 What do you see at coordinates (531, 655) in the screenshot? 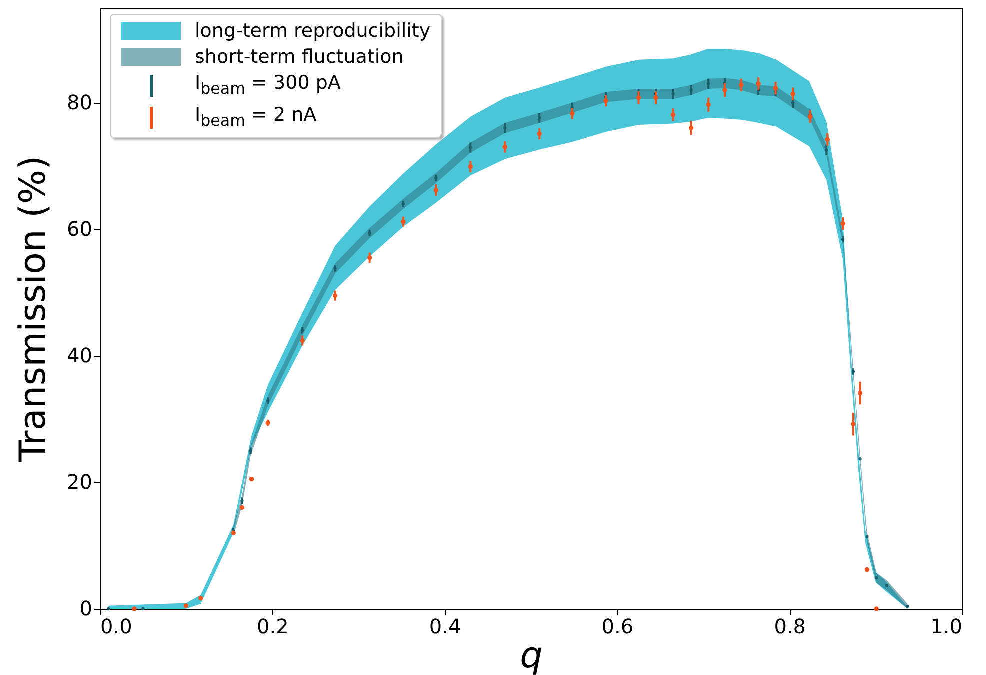
I see `x-axis-title: q` at bounding box center [531, 655].